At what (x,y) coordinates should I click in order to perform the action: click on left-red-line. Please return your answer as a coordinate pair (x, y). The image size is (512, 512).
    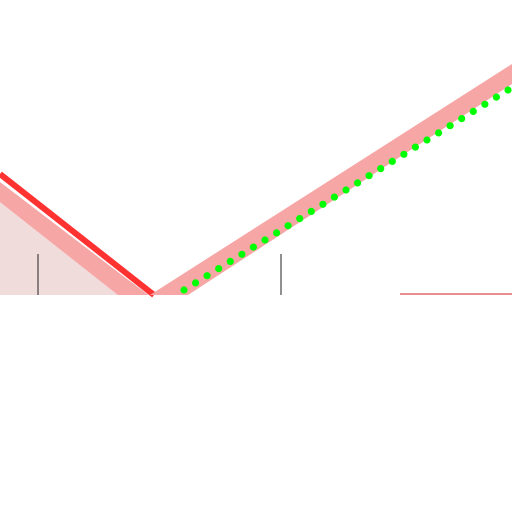
    Looking at the image, I should click on (78, 234).